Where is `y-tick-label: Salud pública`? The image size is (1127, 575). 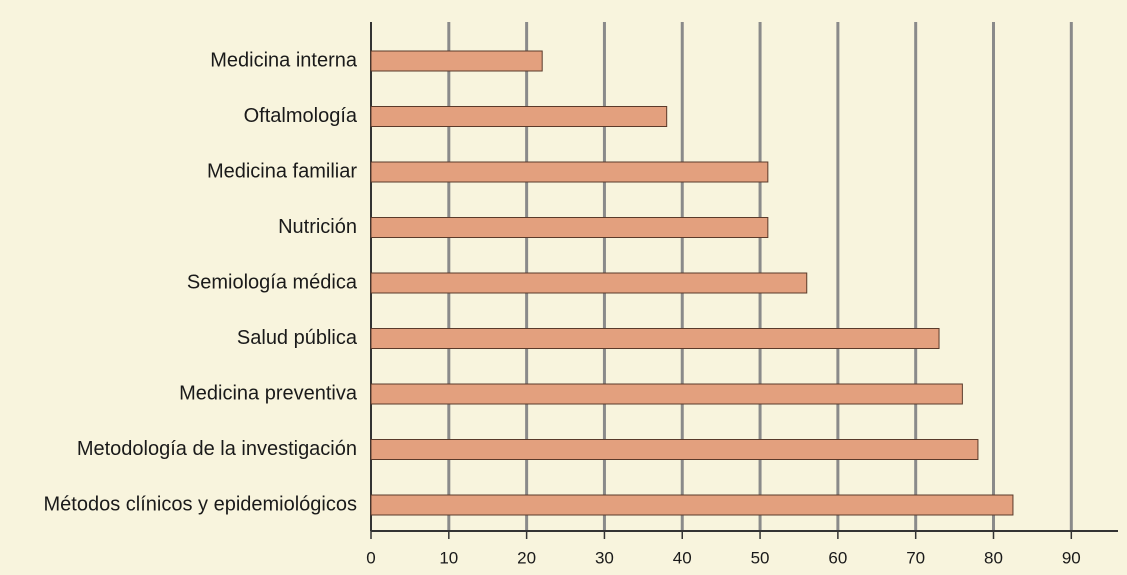
y-tick-label: Salud pública is located at coordinates (297, 338).